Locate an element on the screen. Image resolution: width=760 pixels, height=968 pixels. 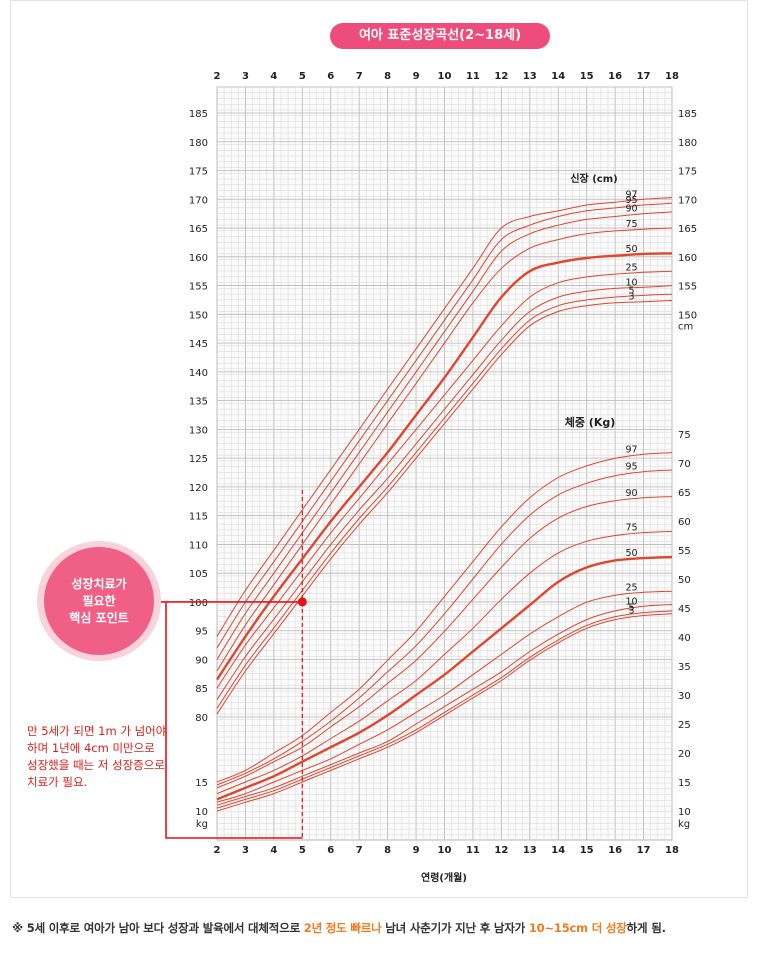
weight-percentile-label: 75 is located at coordinates (632, 528).